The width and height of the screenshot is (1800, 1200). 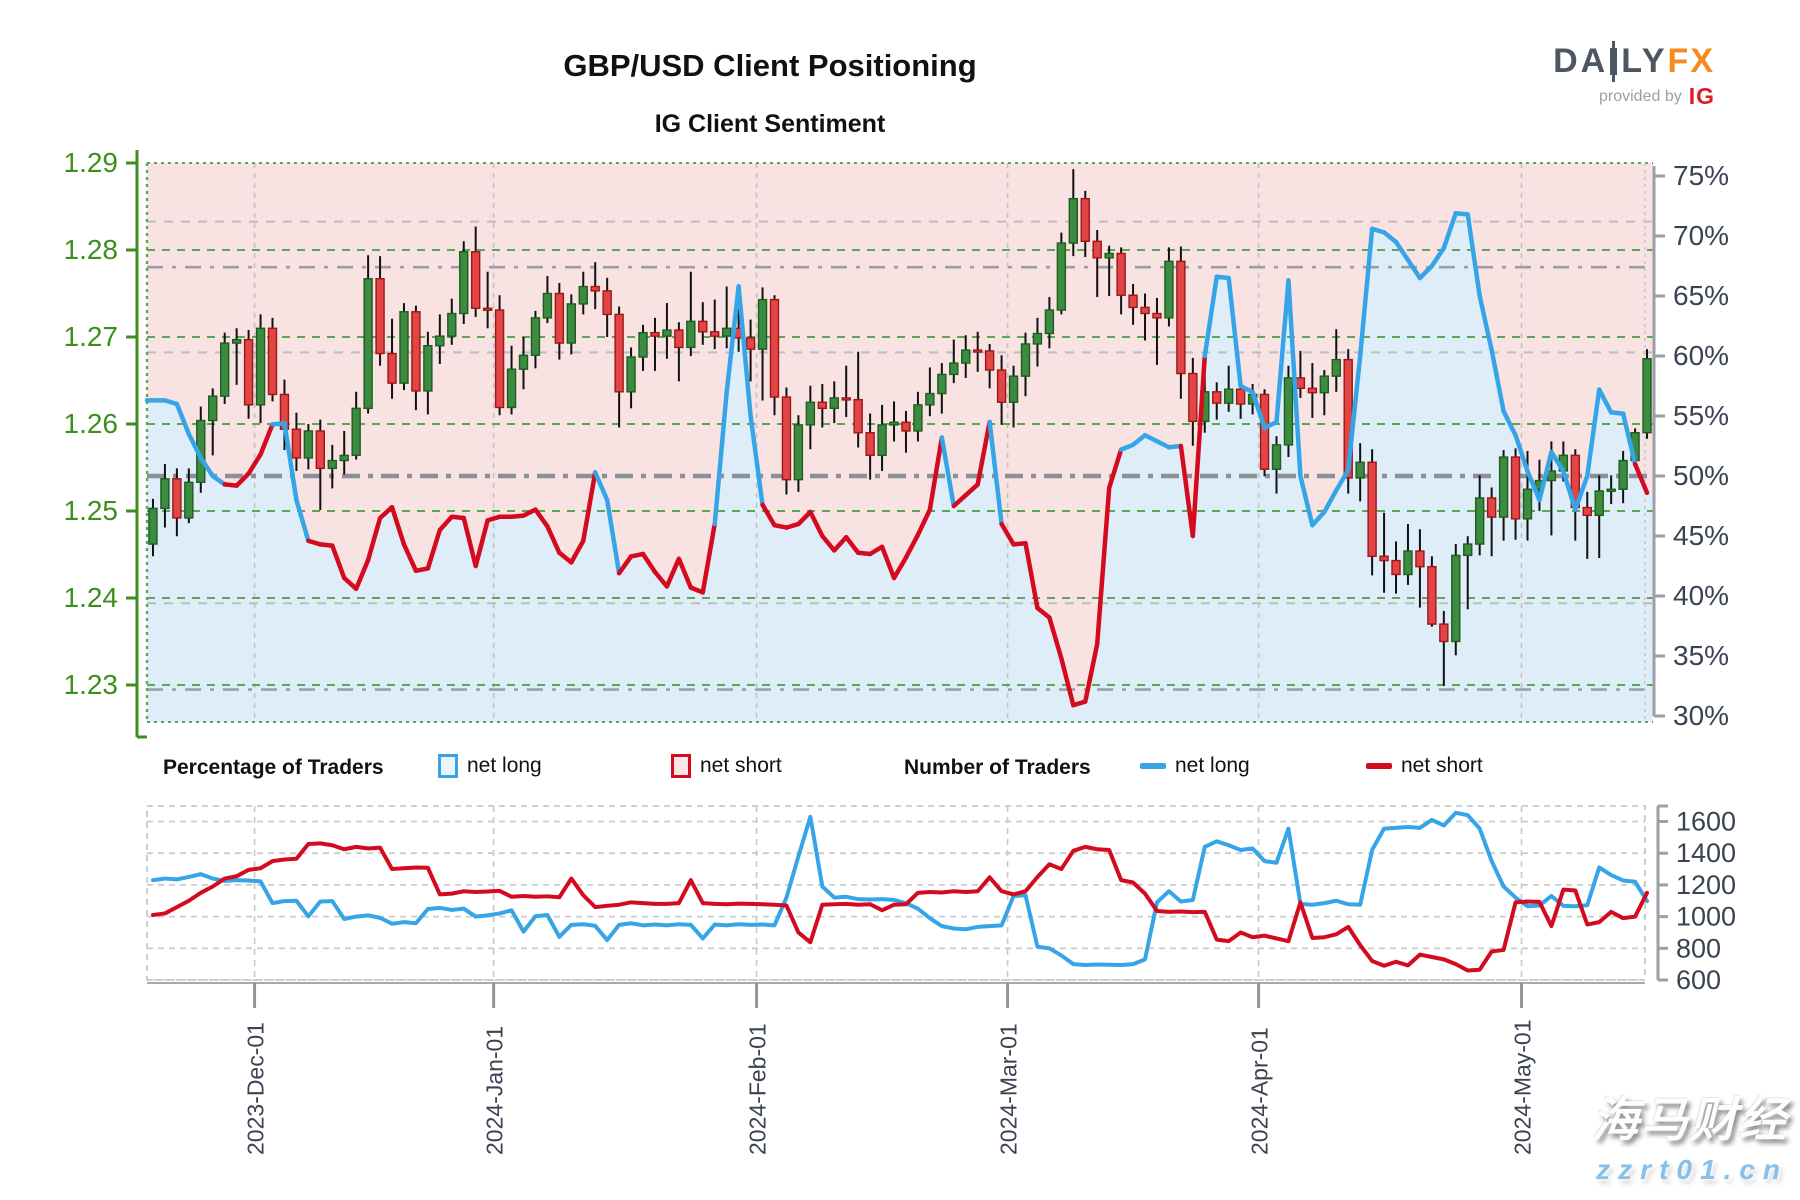 What do you see at coordinates (91, 249) in the screenshot?
I see `svg-text: 1.28` at bounding box center [91, 249].